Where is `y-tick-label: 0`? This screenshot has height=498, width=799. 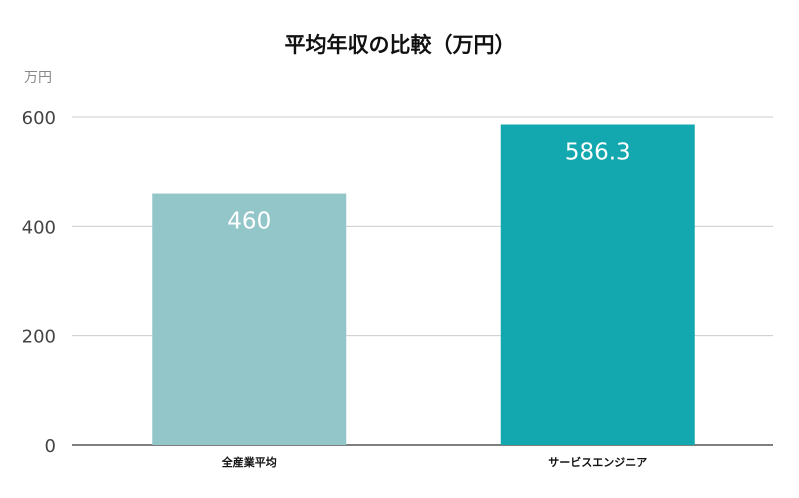 y-tick-label: 0 is located at coordinates (50, 446).